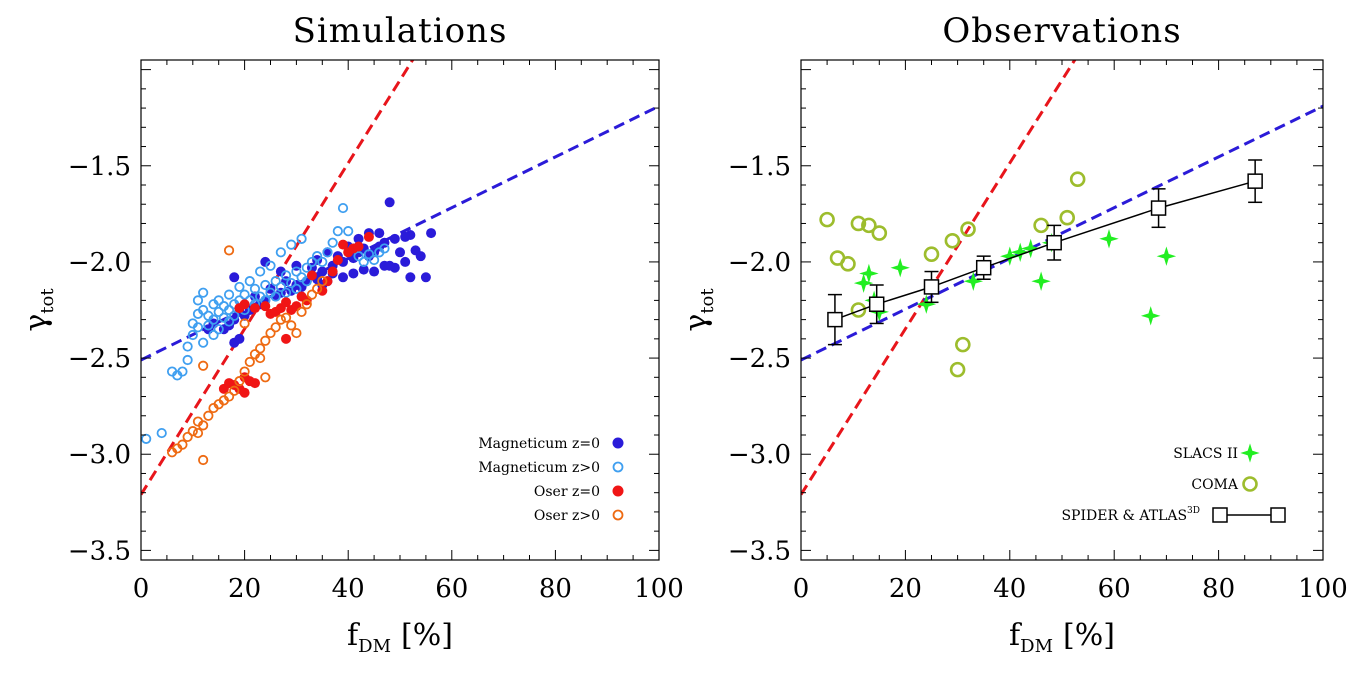 The image size is (1360, 680). I want to click on legend-magneticum-z0: Magneticum z=0, so click(539, 444).